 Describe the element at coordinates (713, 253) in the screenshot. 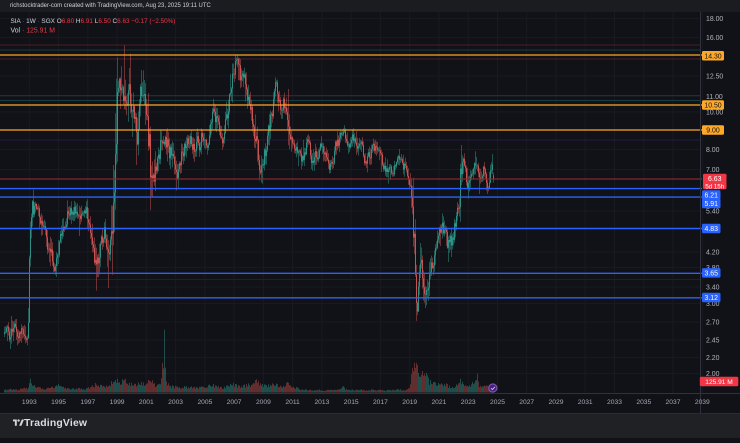

I see `svg-text: 4.20` at that location.